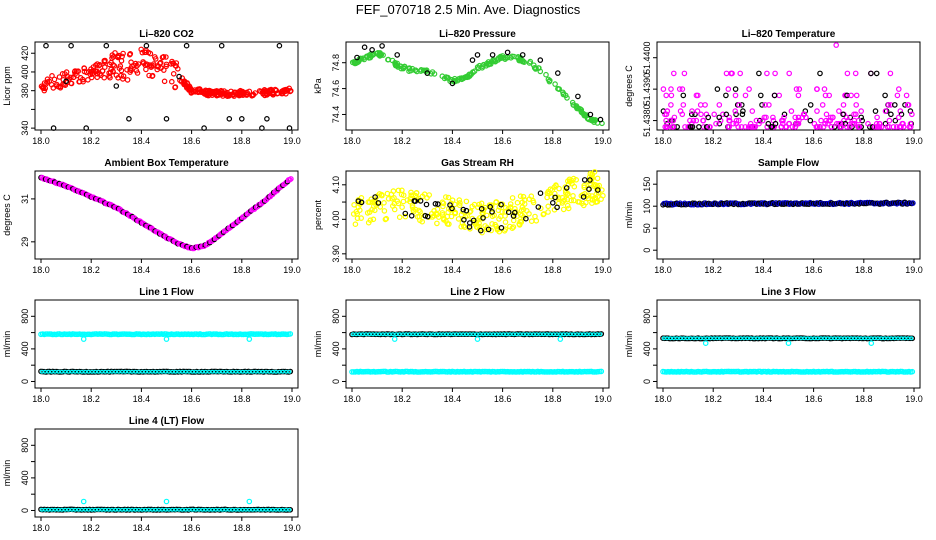 This screenshot has width=936, height=540. What do you see at coordinates (788, 203) in the screenshot?
I see `data-points` at bounding box center [788, 203].